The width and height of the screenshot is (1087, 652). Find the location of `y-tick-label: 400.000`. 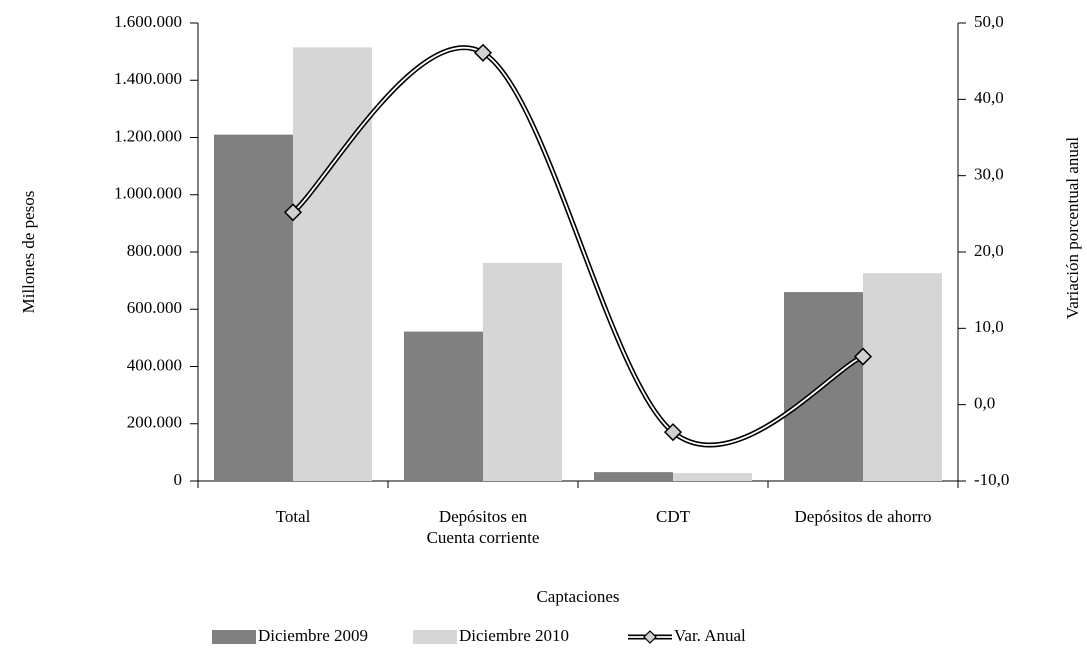

y-tick-label: 400.000 is located at coordinates (154, 364).